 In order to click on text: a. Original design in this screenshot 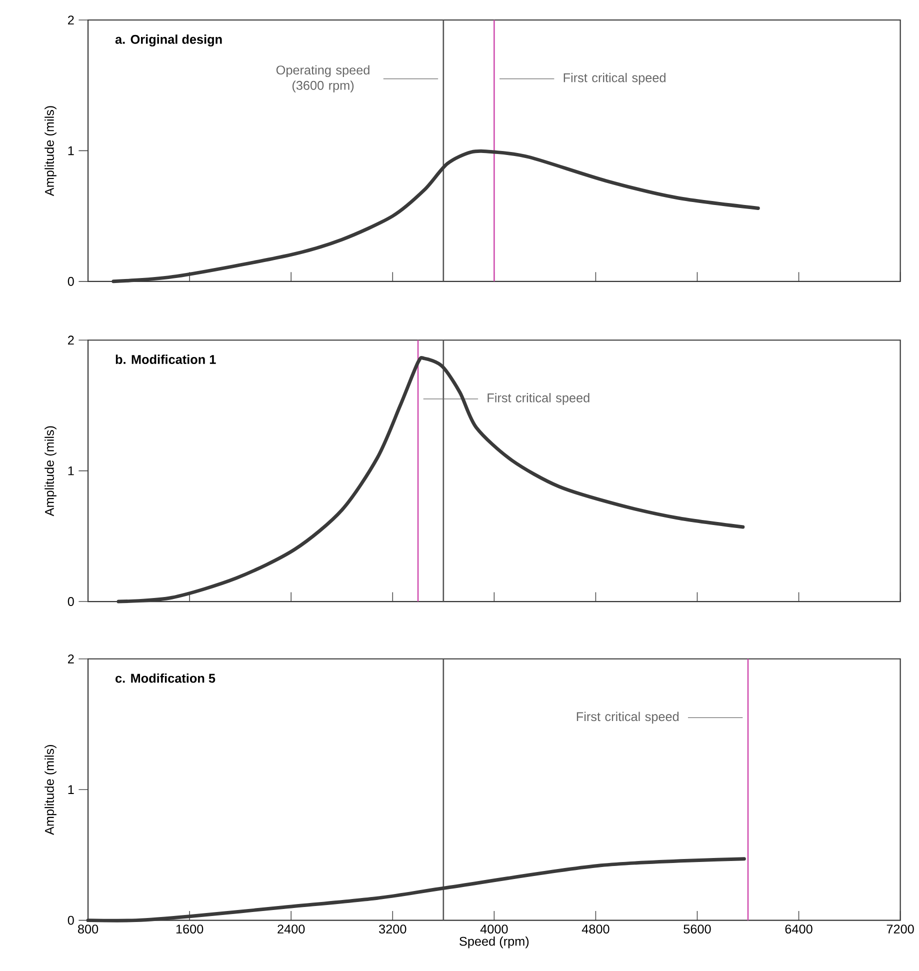, I will do `click(168, 40)`.